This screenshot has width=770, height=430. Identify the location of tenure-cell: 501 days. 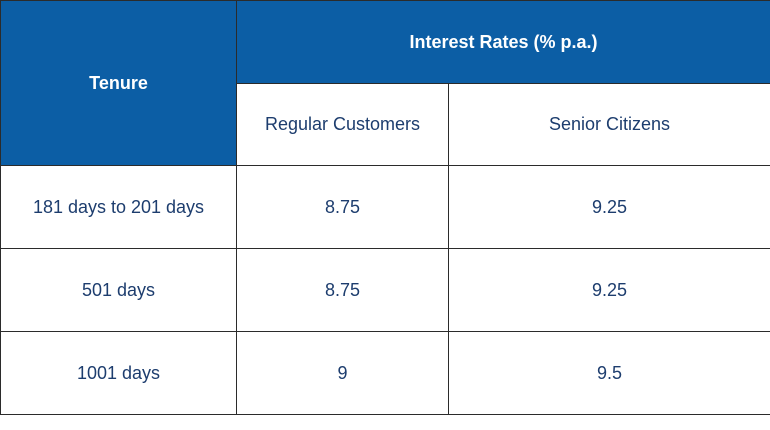
(118, 290).